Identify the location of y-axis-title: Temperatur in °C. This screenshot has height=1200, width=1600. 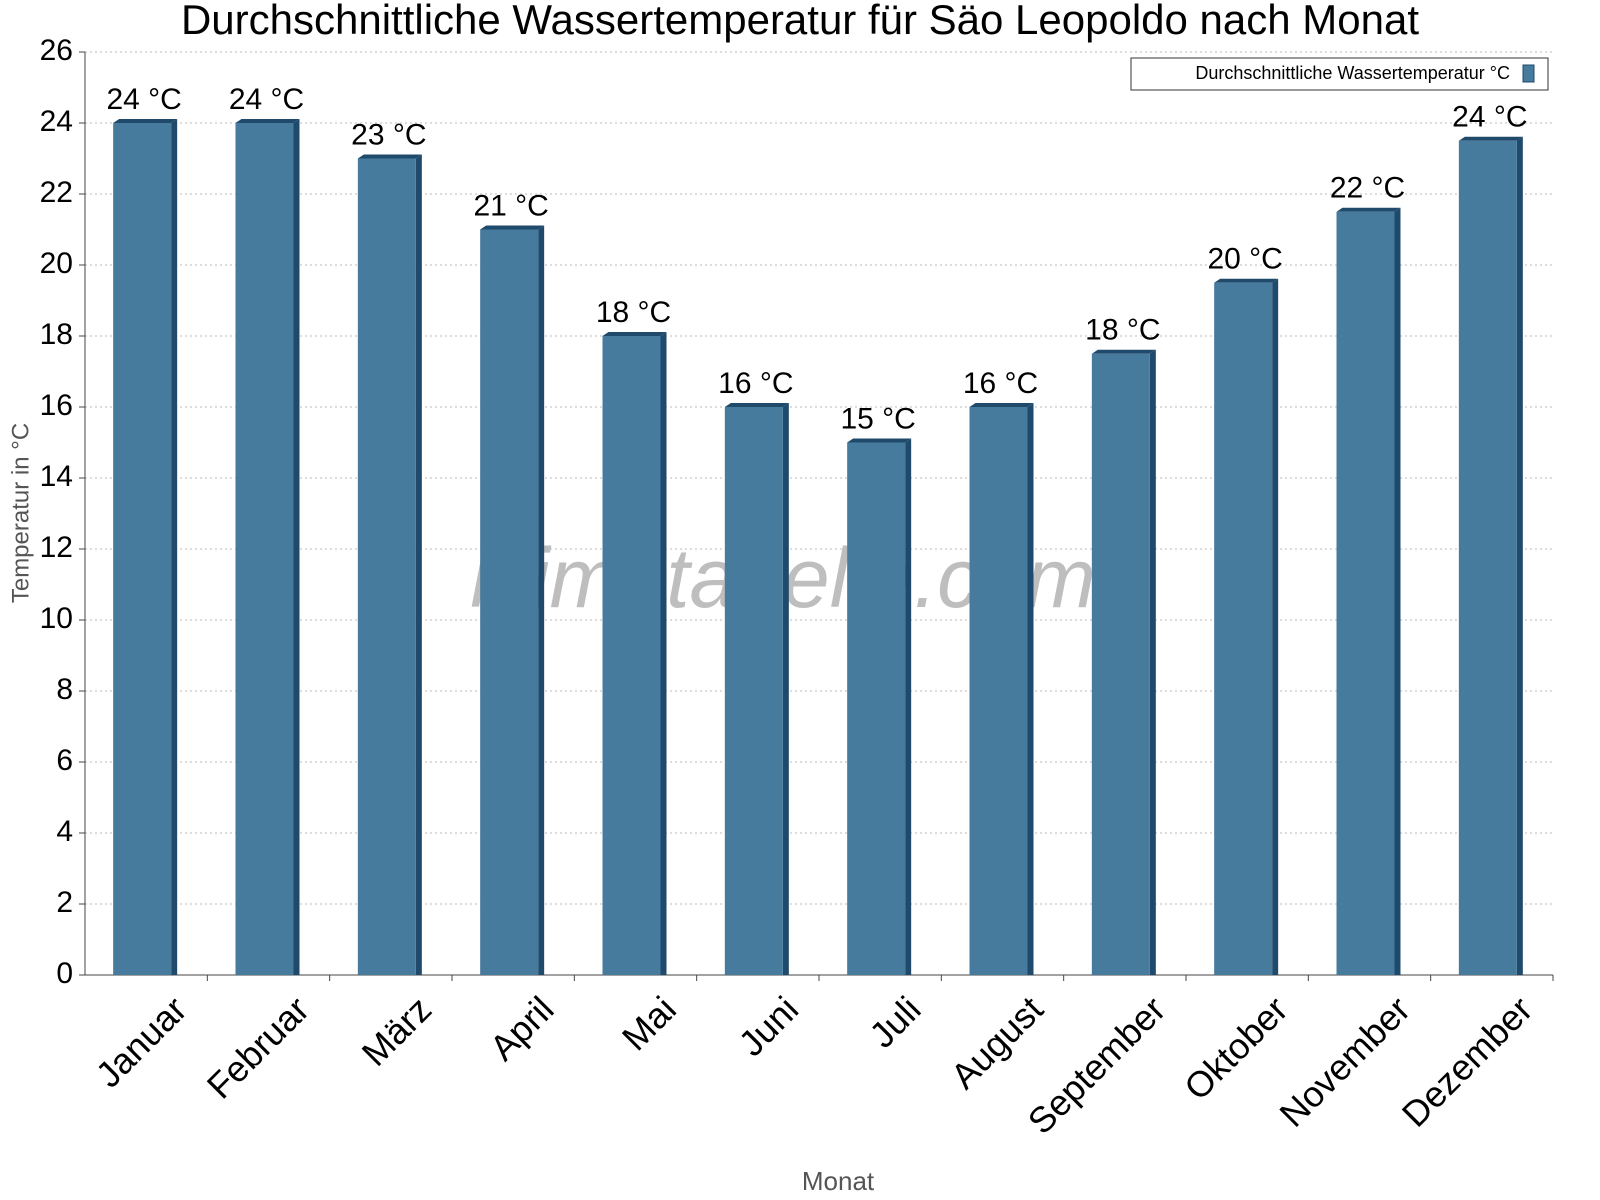
(20, 513).